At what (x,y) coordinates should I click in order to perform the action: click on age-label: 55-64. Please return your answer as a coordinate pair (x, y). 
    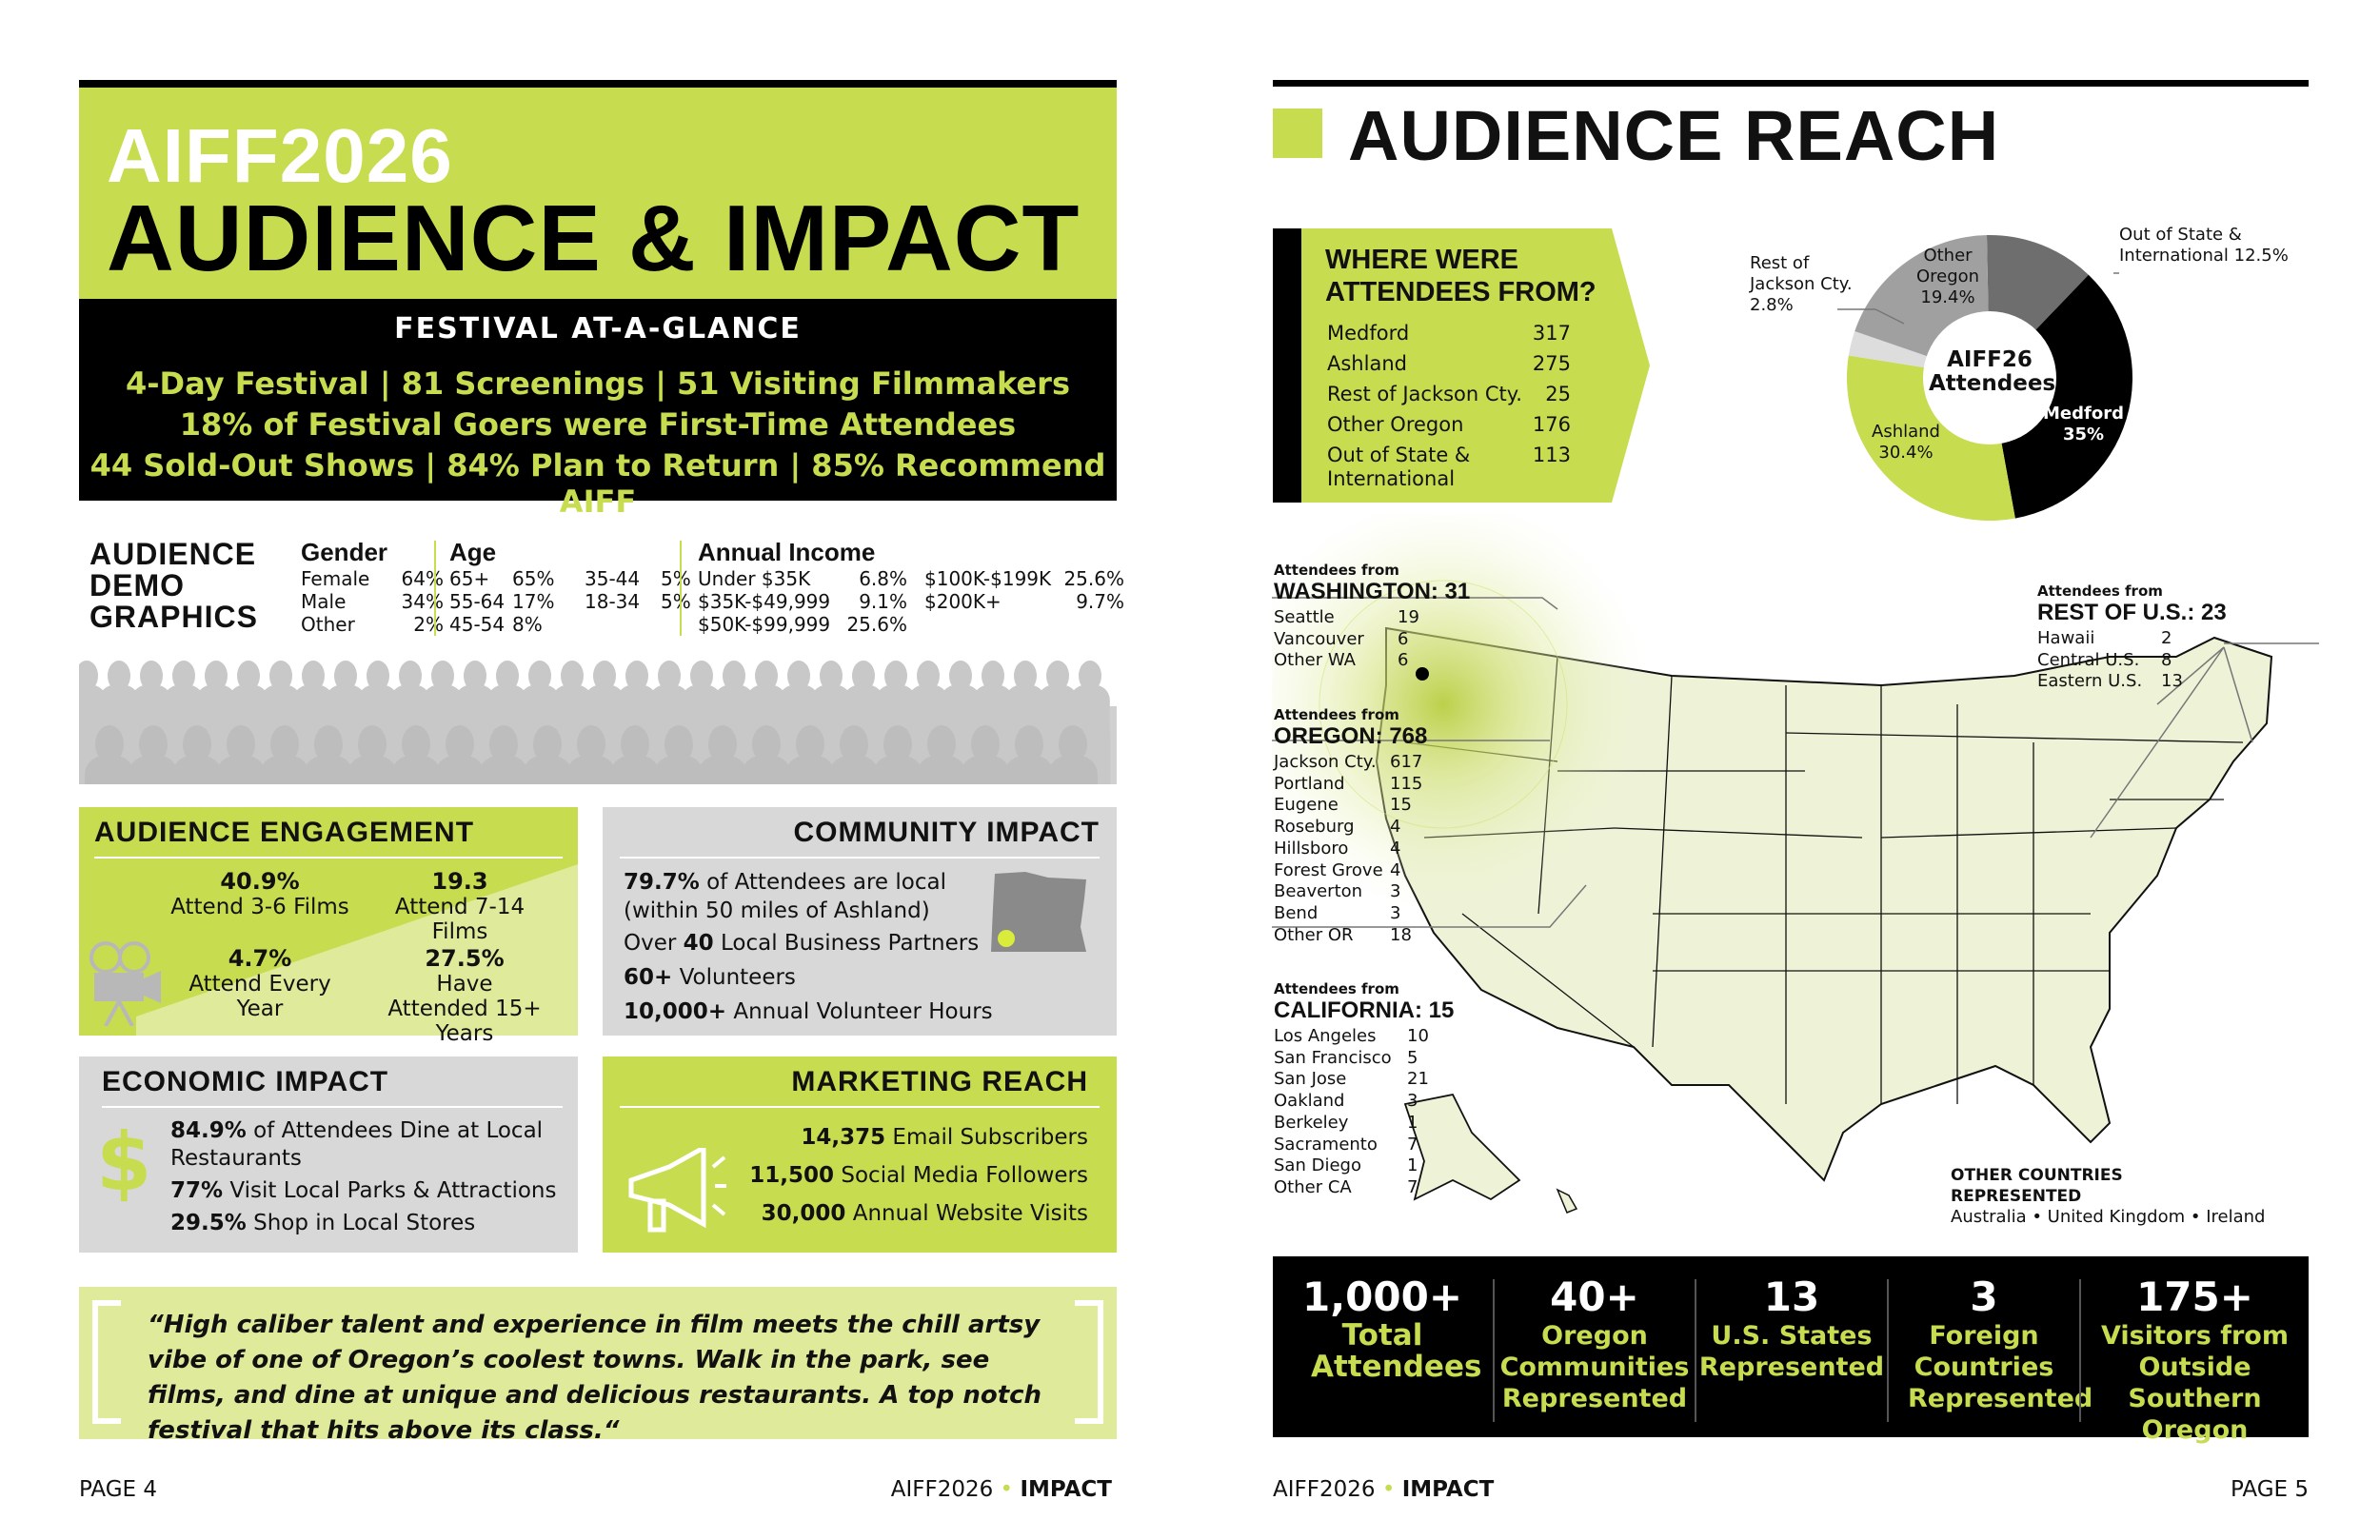
    Looking at the image, I should click on (477, 601).